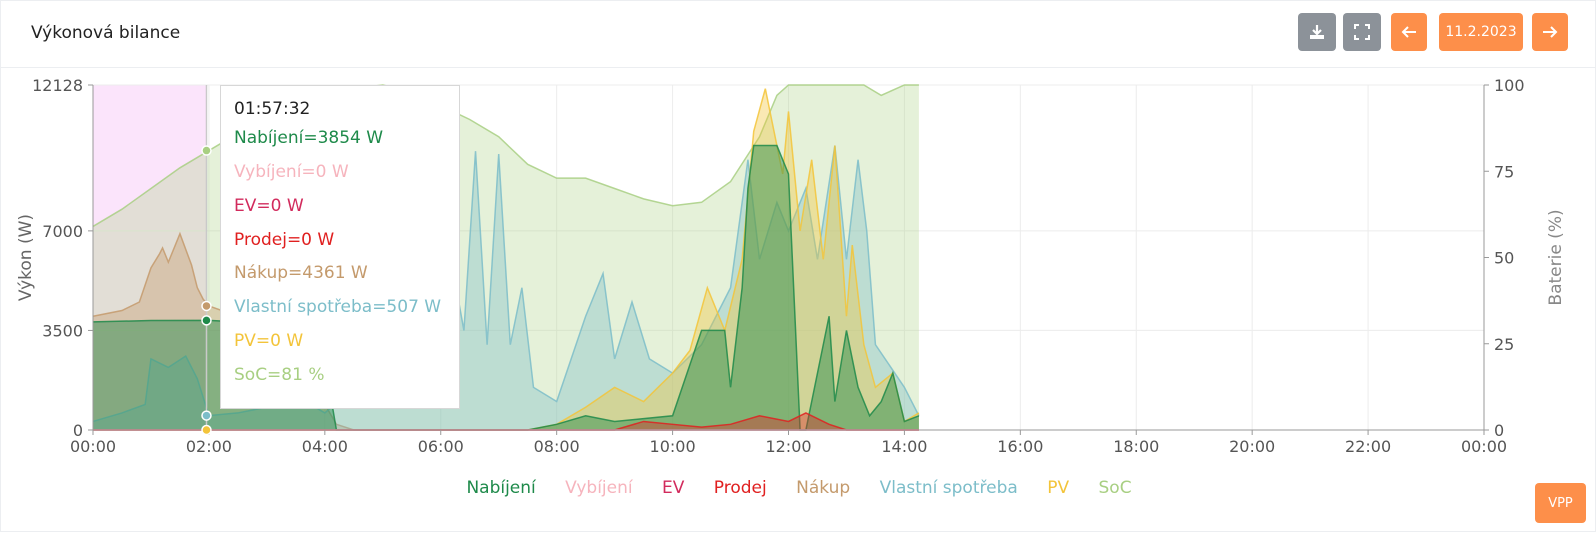  Describe the element at coordinates (673, 488) in the screenshot. I see `legend-item-ev: EV` at that location.